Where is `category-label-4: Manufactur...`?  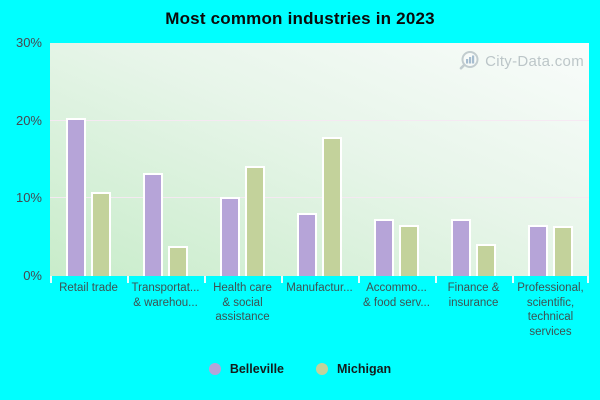
category-label-4: Manufactur... is located at coordinates (319, 288).